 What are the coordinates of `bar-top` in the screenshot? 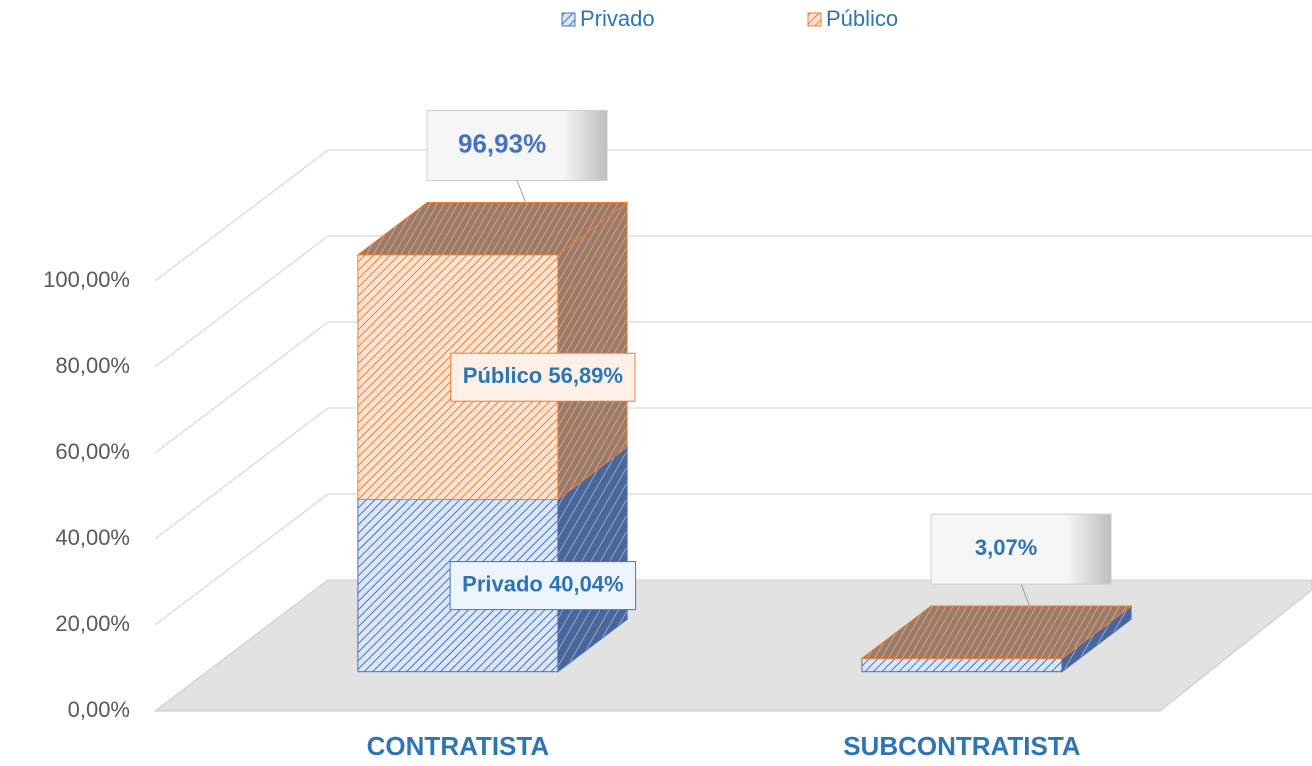 It's located at (996, 632).